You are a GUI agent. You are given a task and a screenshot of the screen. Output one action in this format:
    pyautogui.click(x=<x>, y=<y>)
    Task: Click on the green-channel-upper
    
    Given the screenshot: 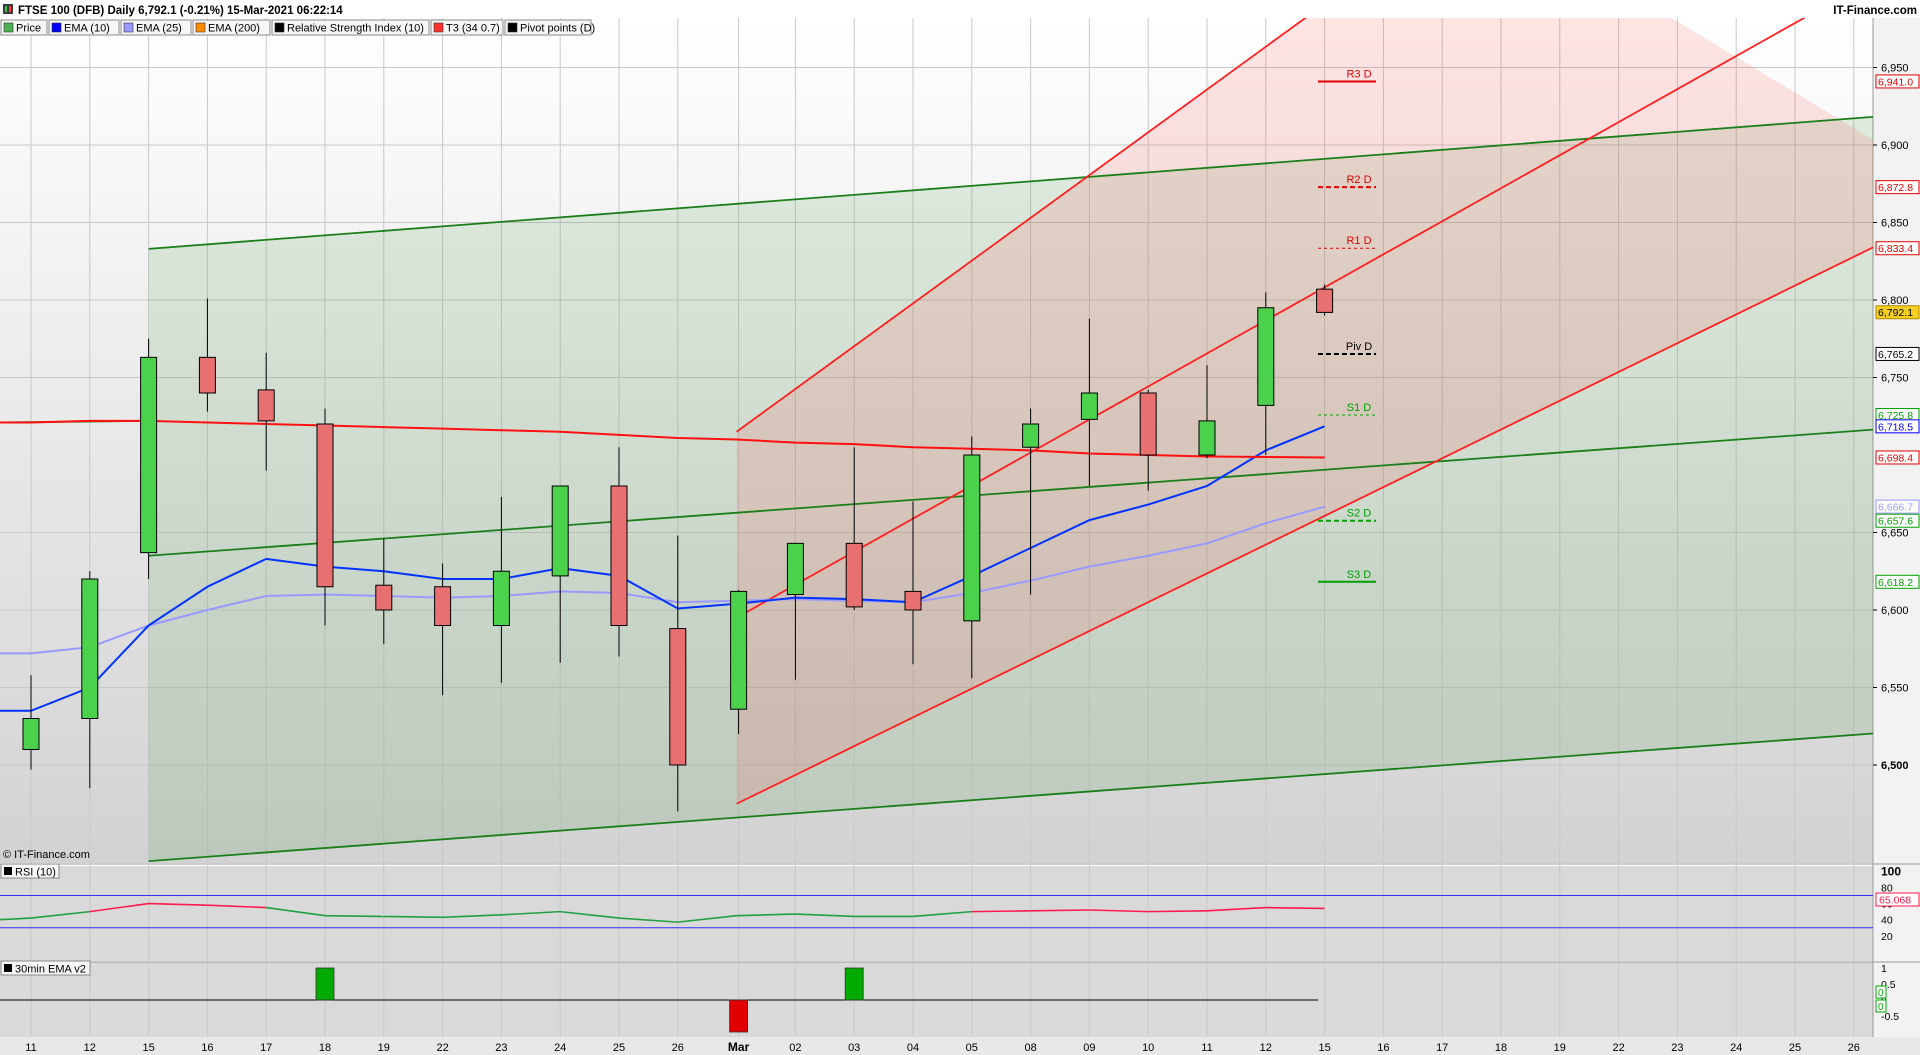 What is the action you would take?
    pyautogui.click(x=1010, y=182)
    